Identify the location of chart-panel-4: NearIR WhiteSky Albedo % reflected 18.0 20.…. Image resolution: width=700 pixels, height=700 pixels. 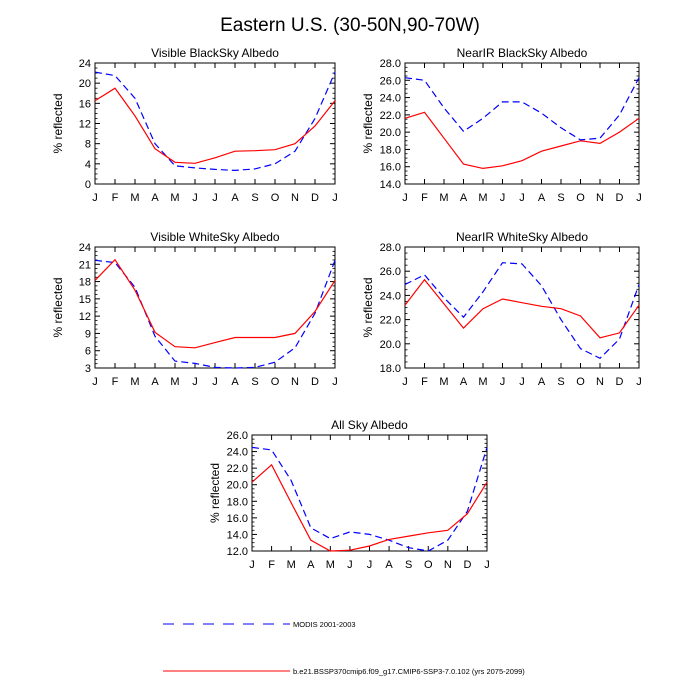
(501, 309).